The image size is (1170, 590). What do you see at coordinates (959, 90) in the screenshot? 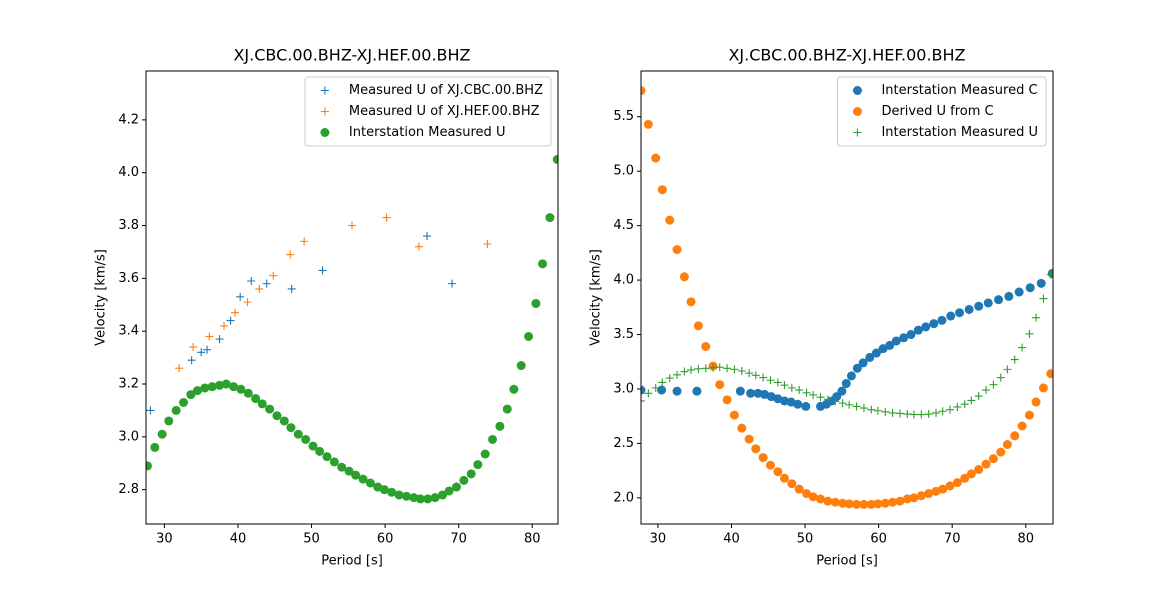
I see `legend-label: Interstation Measured C` at bounding box center [959, 90].